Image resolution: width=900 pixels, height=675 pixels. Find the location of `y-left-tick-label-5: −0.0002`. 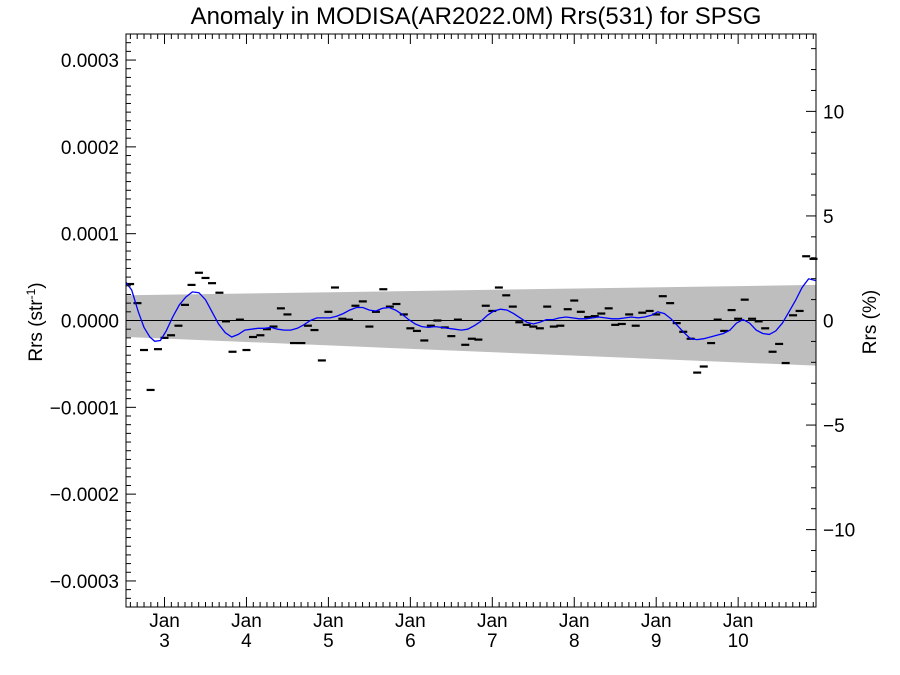

y-left-tick-label-5: −0.0002 is located at coordinates (84, 495).